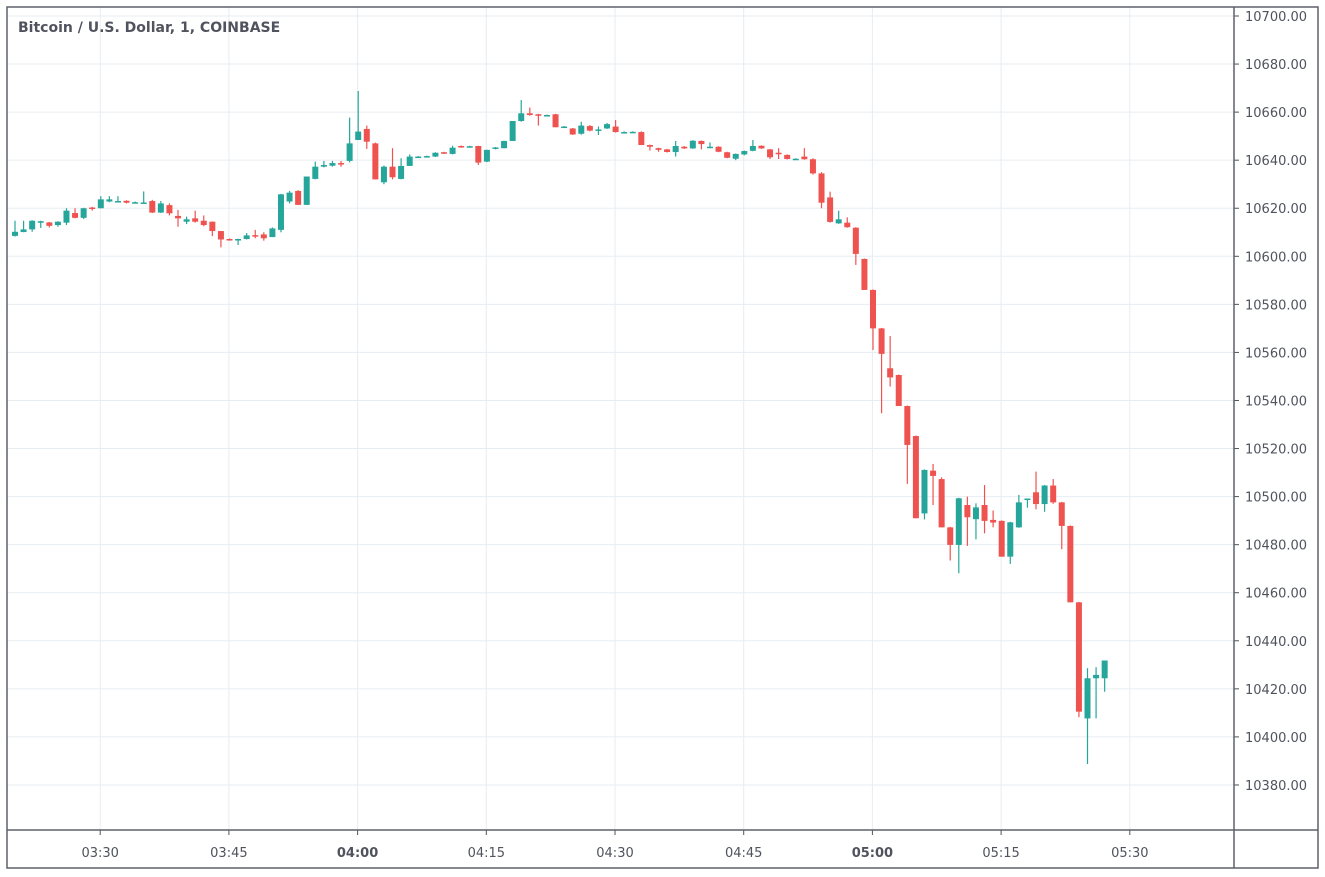 The image size is (1325, 877). Describe the element at coordinates (1276, 353) in the screenshot. I see `price-label: 10560.00` at that location.